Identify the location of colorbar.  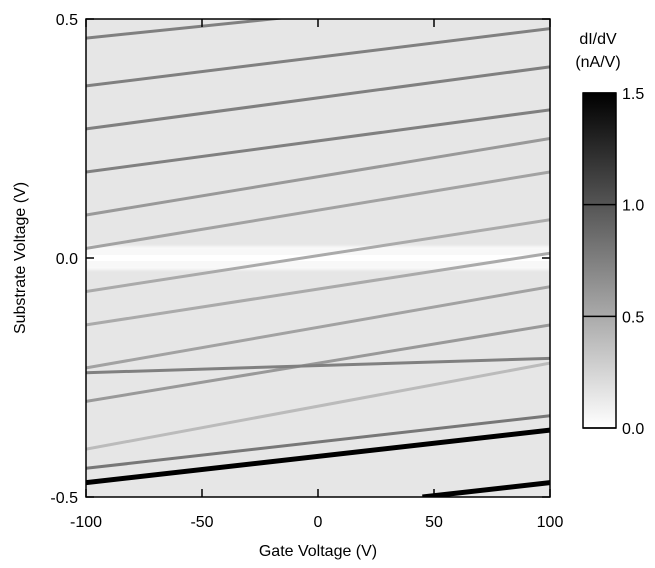
(599, 260).